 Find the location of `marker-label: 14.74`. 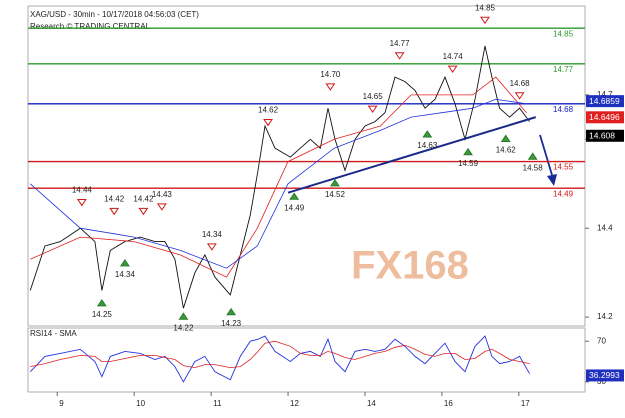

marker-label: 14.74 is located at coordinates (453, 56).